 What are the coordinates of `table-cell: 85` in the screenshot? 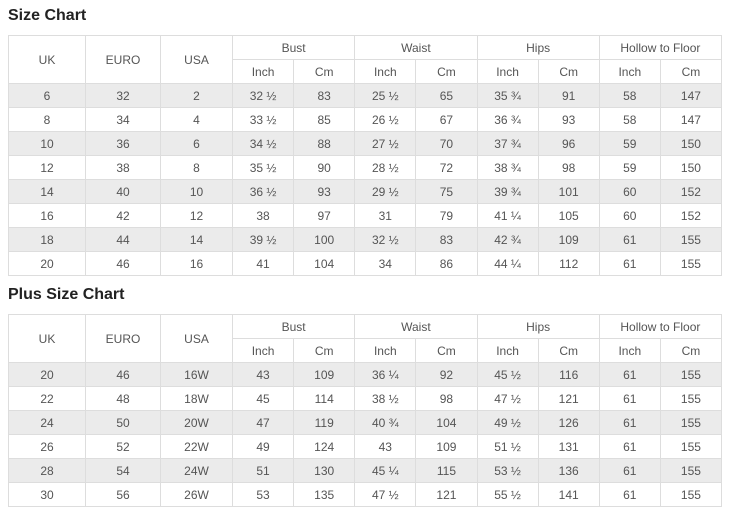 It's located at (324, 119).